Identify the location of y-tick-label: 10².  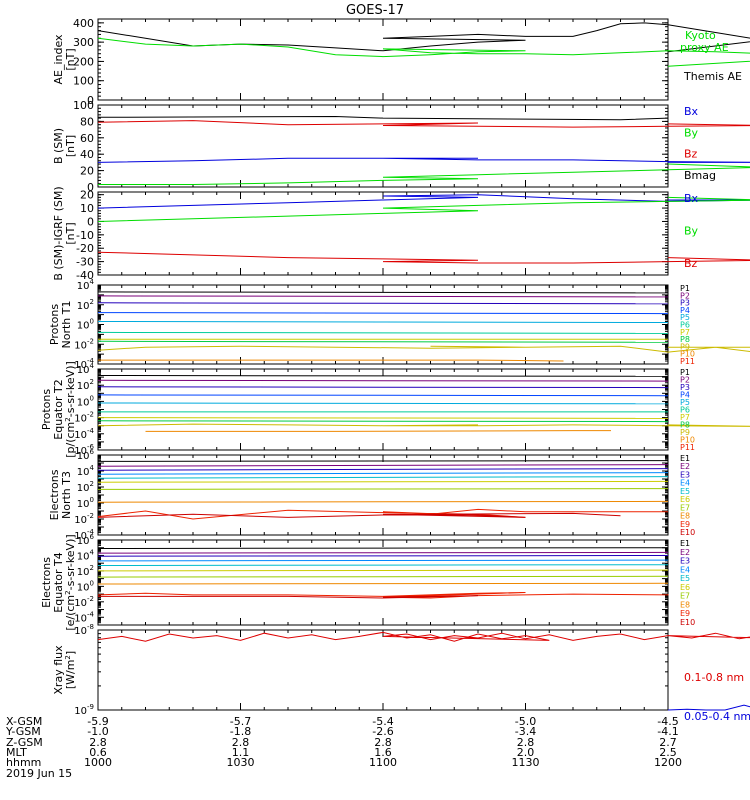
(85, 487).